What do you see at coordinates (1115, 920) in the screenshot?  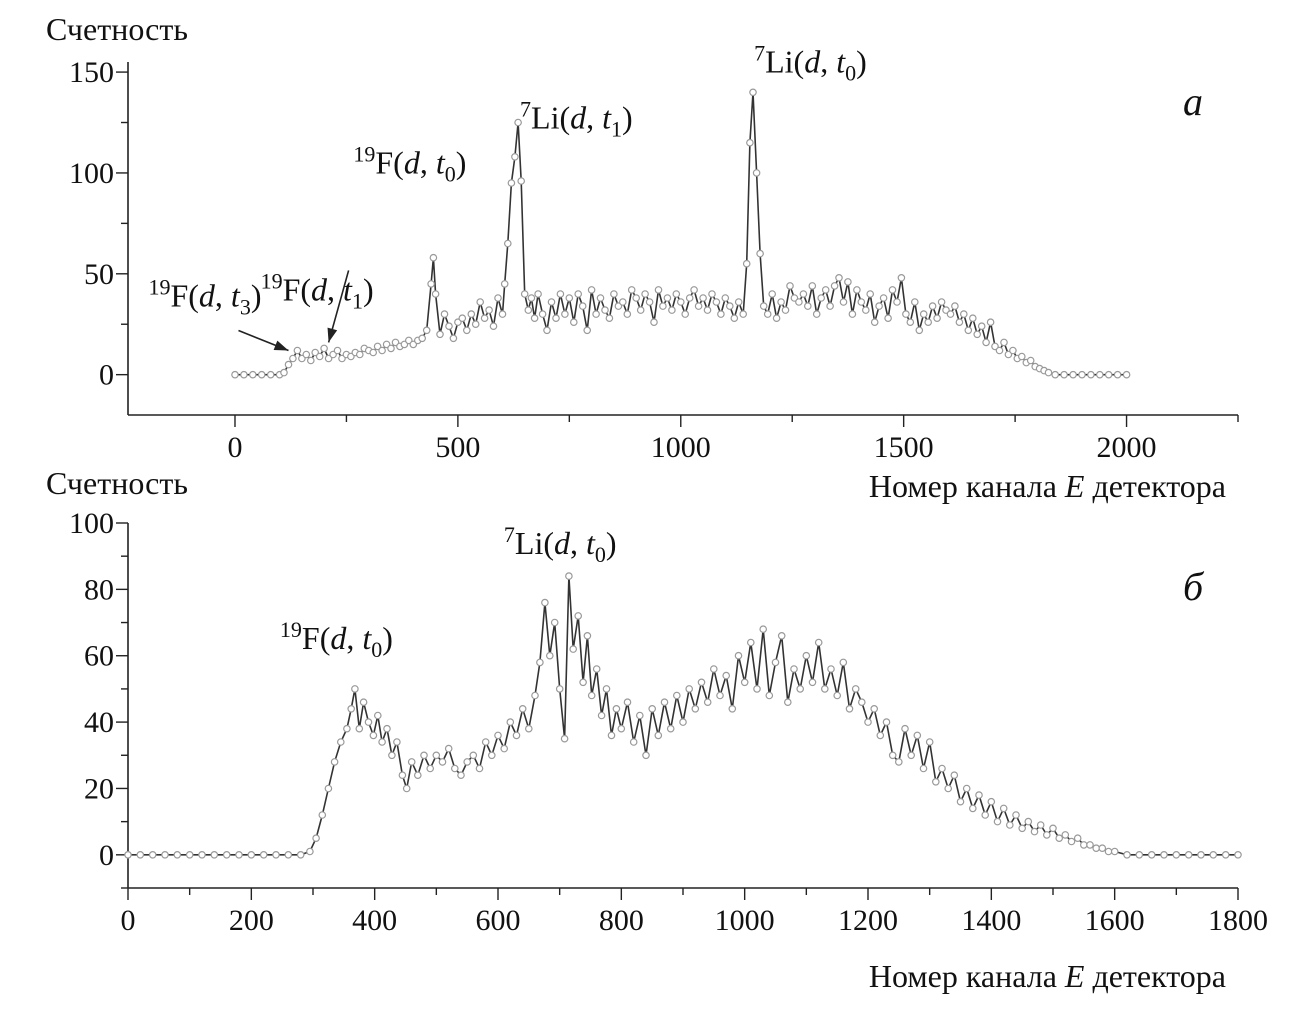 I see `x-tick-label: 1600` at bounding box center [1115, 920].